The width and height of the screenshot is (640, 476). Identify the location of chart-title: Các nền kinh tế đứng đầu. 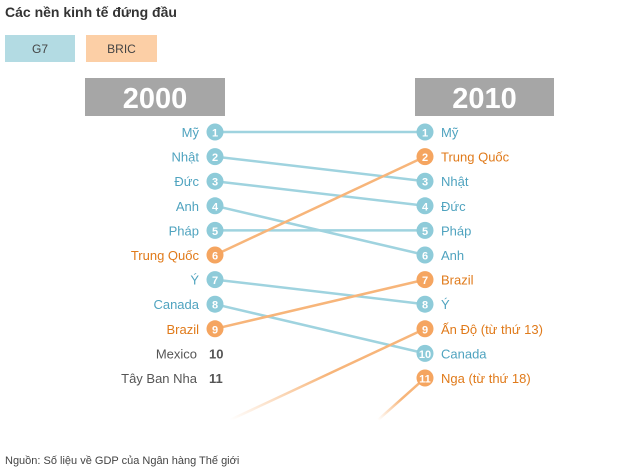
(91, 12).